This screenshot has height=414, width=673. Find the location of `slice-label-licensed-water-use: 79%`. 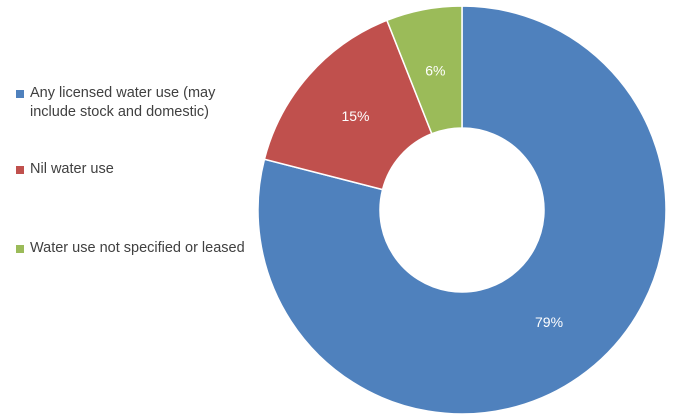

slice-label-licensed-water-use: 79% is located at coordinates (549, 322).